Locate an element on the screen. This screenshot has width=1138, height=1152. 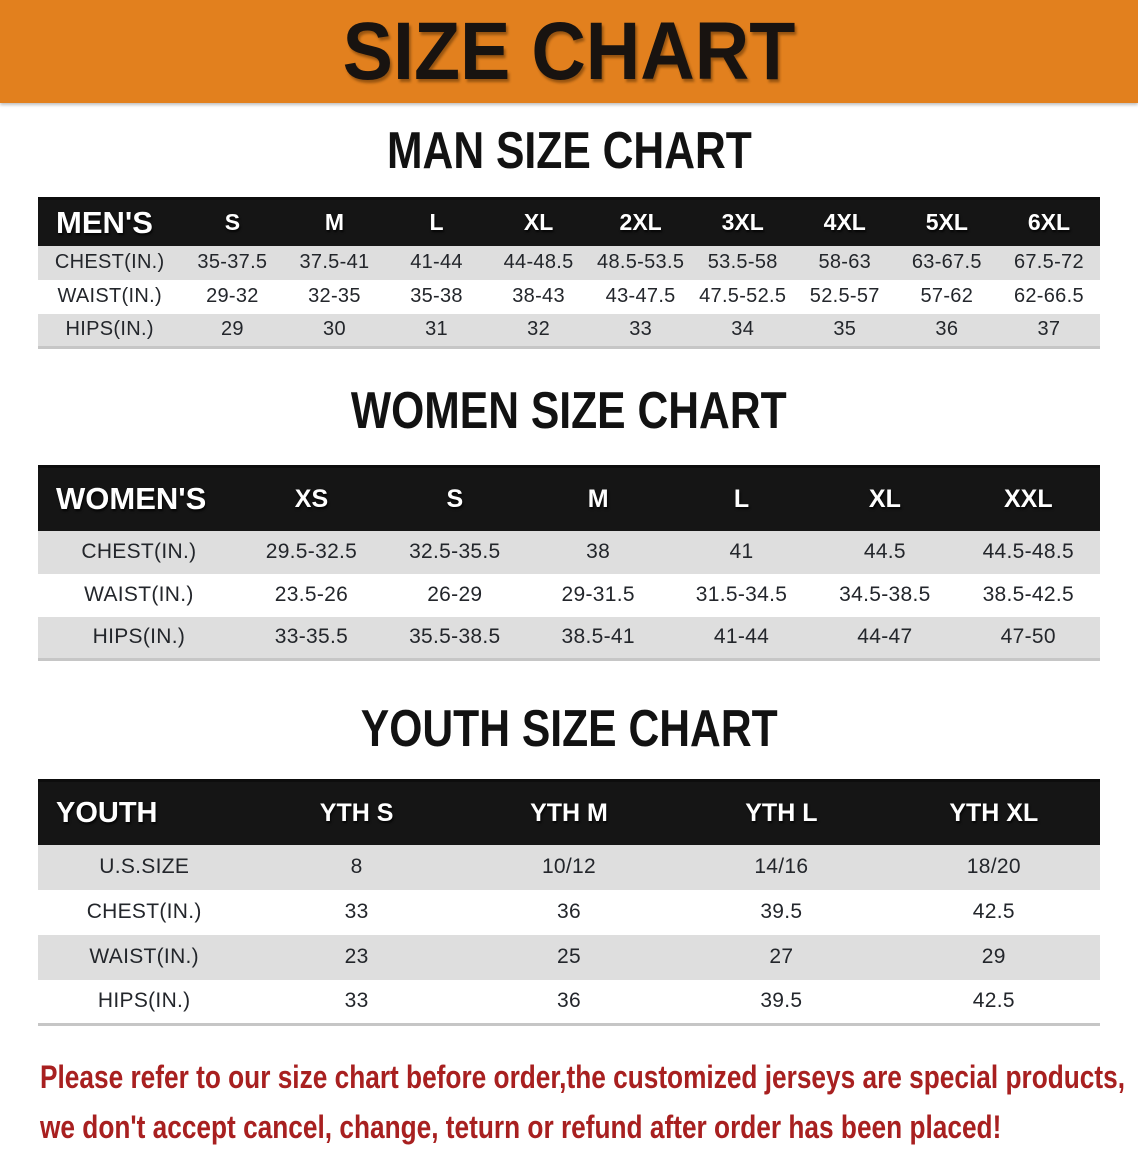
size-value-cell: 29-31.5 is located at coordinates (598, 594).